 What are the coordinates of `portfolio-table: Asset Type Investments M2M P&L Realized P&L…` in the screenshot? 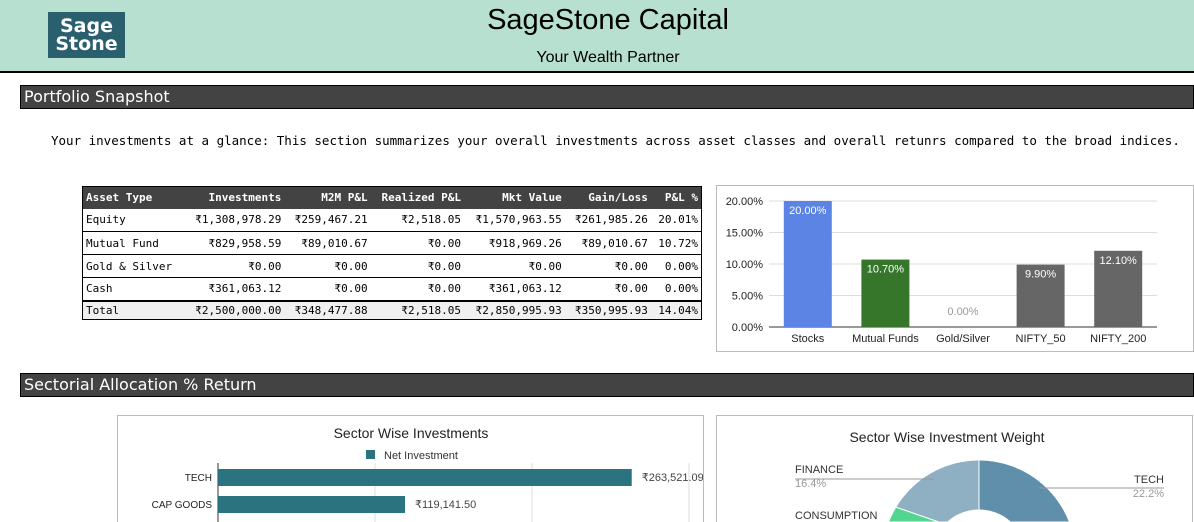 It's located at (392, 253).